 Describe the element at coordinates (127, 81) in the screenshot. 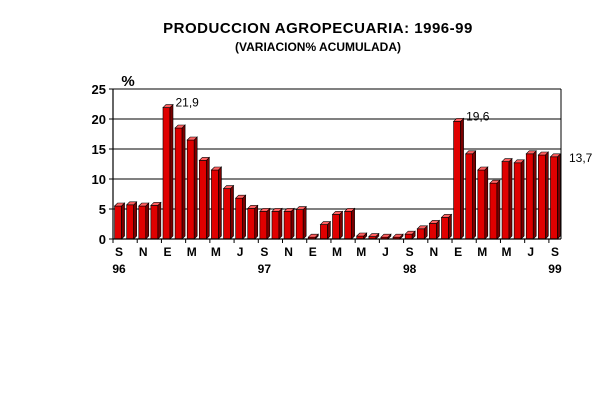

I see `y-axis-unit: %` at that location.